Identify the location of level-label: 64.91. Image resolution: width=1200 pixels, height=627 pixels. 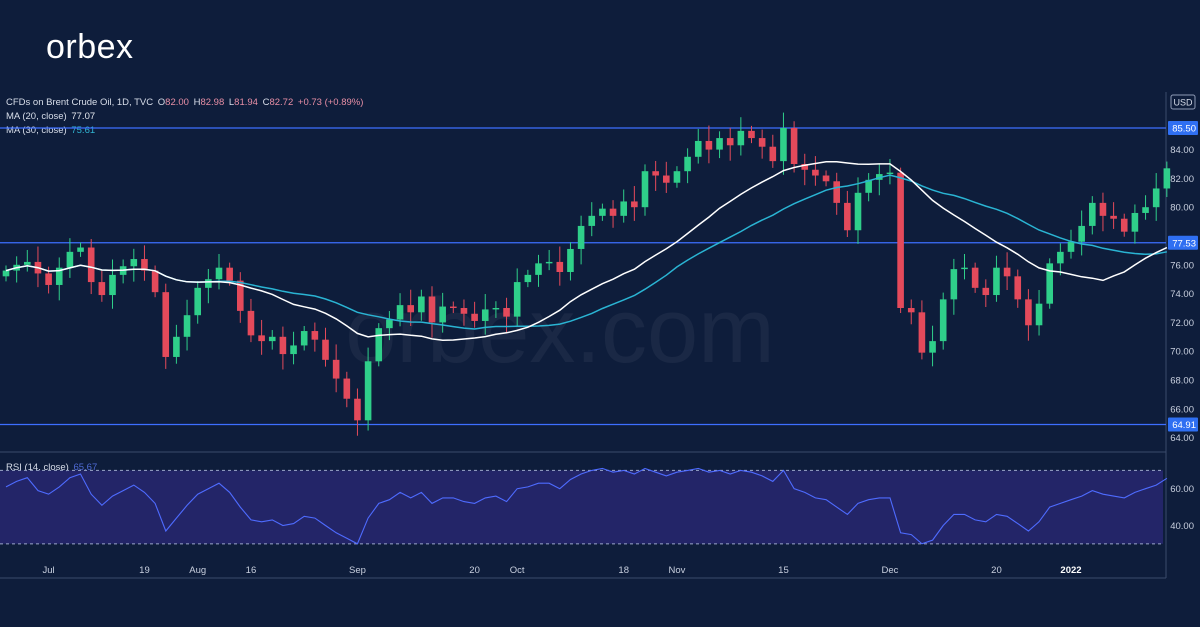
(1184, 425).